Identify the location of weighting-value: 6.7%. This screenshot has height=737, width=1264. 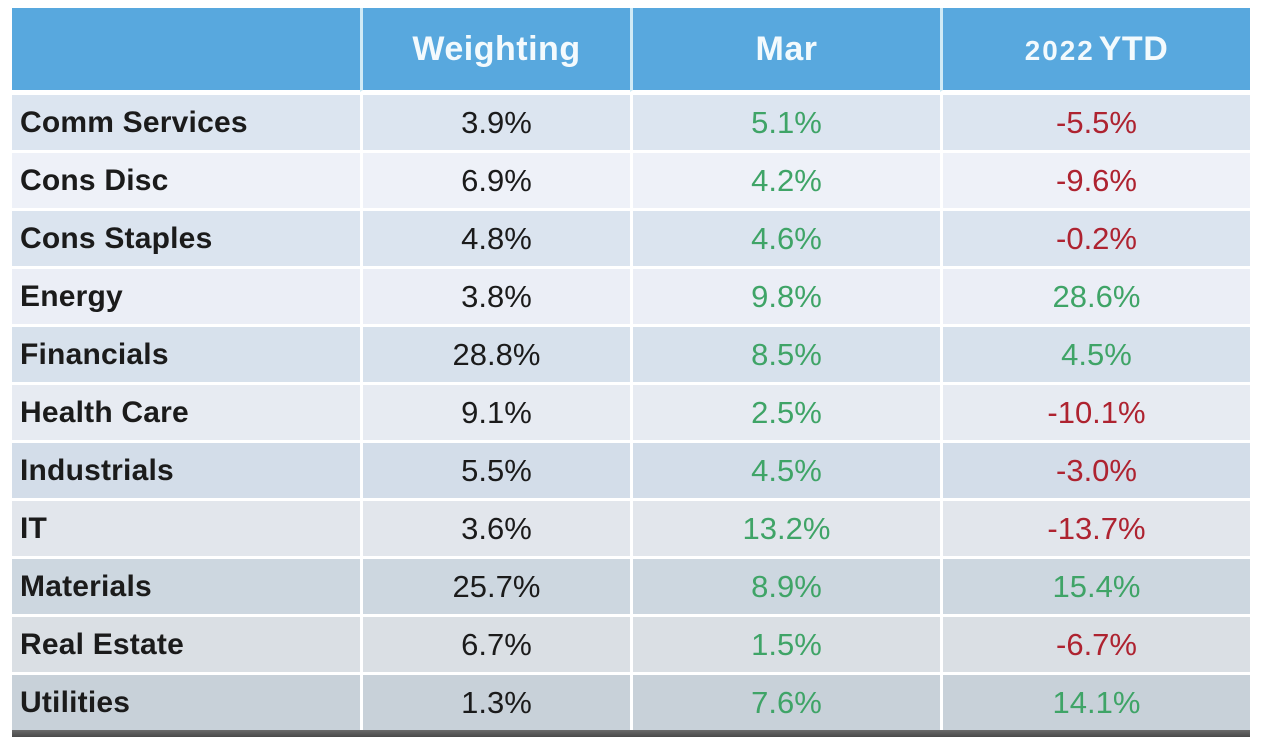
(495, 643).